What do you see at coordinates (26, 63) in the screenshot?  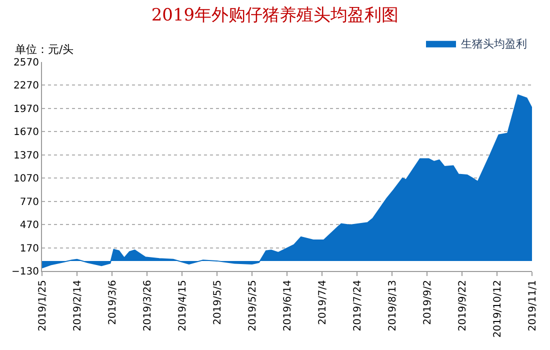 I see `y-tick-label: 2570` at bounding box center [26, 63].